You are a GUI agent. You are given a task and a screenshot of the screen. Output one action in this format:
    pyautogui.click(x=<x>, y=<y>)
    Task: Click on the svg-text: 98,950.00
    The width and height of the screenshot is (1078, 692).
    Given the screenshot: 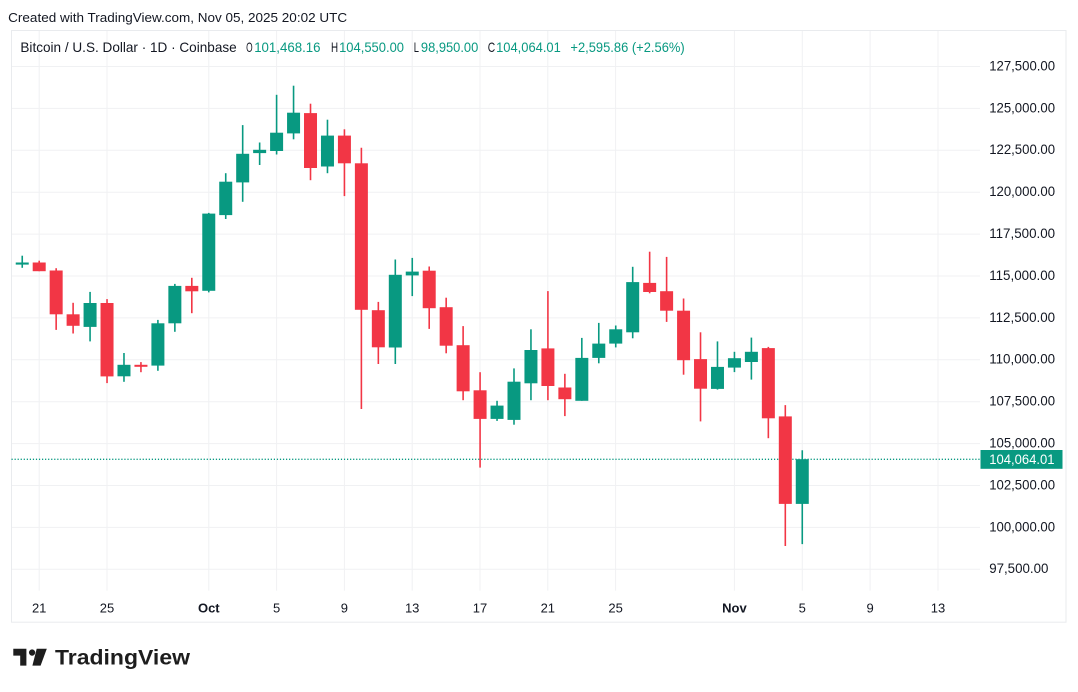 What is the action you would take?
    pyautogui.click(x=450, y=47)
    